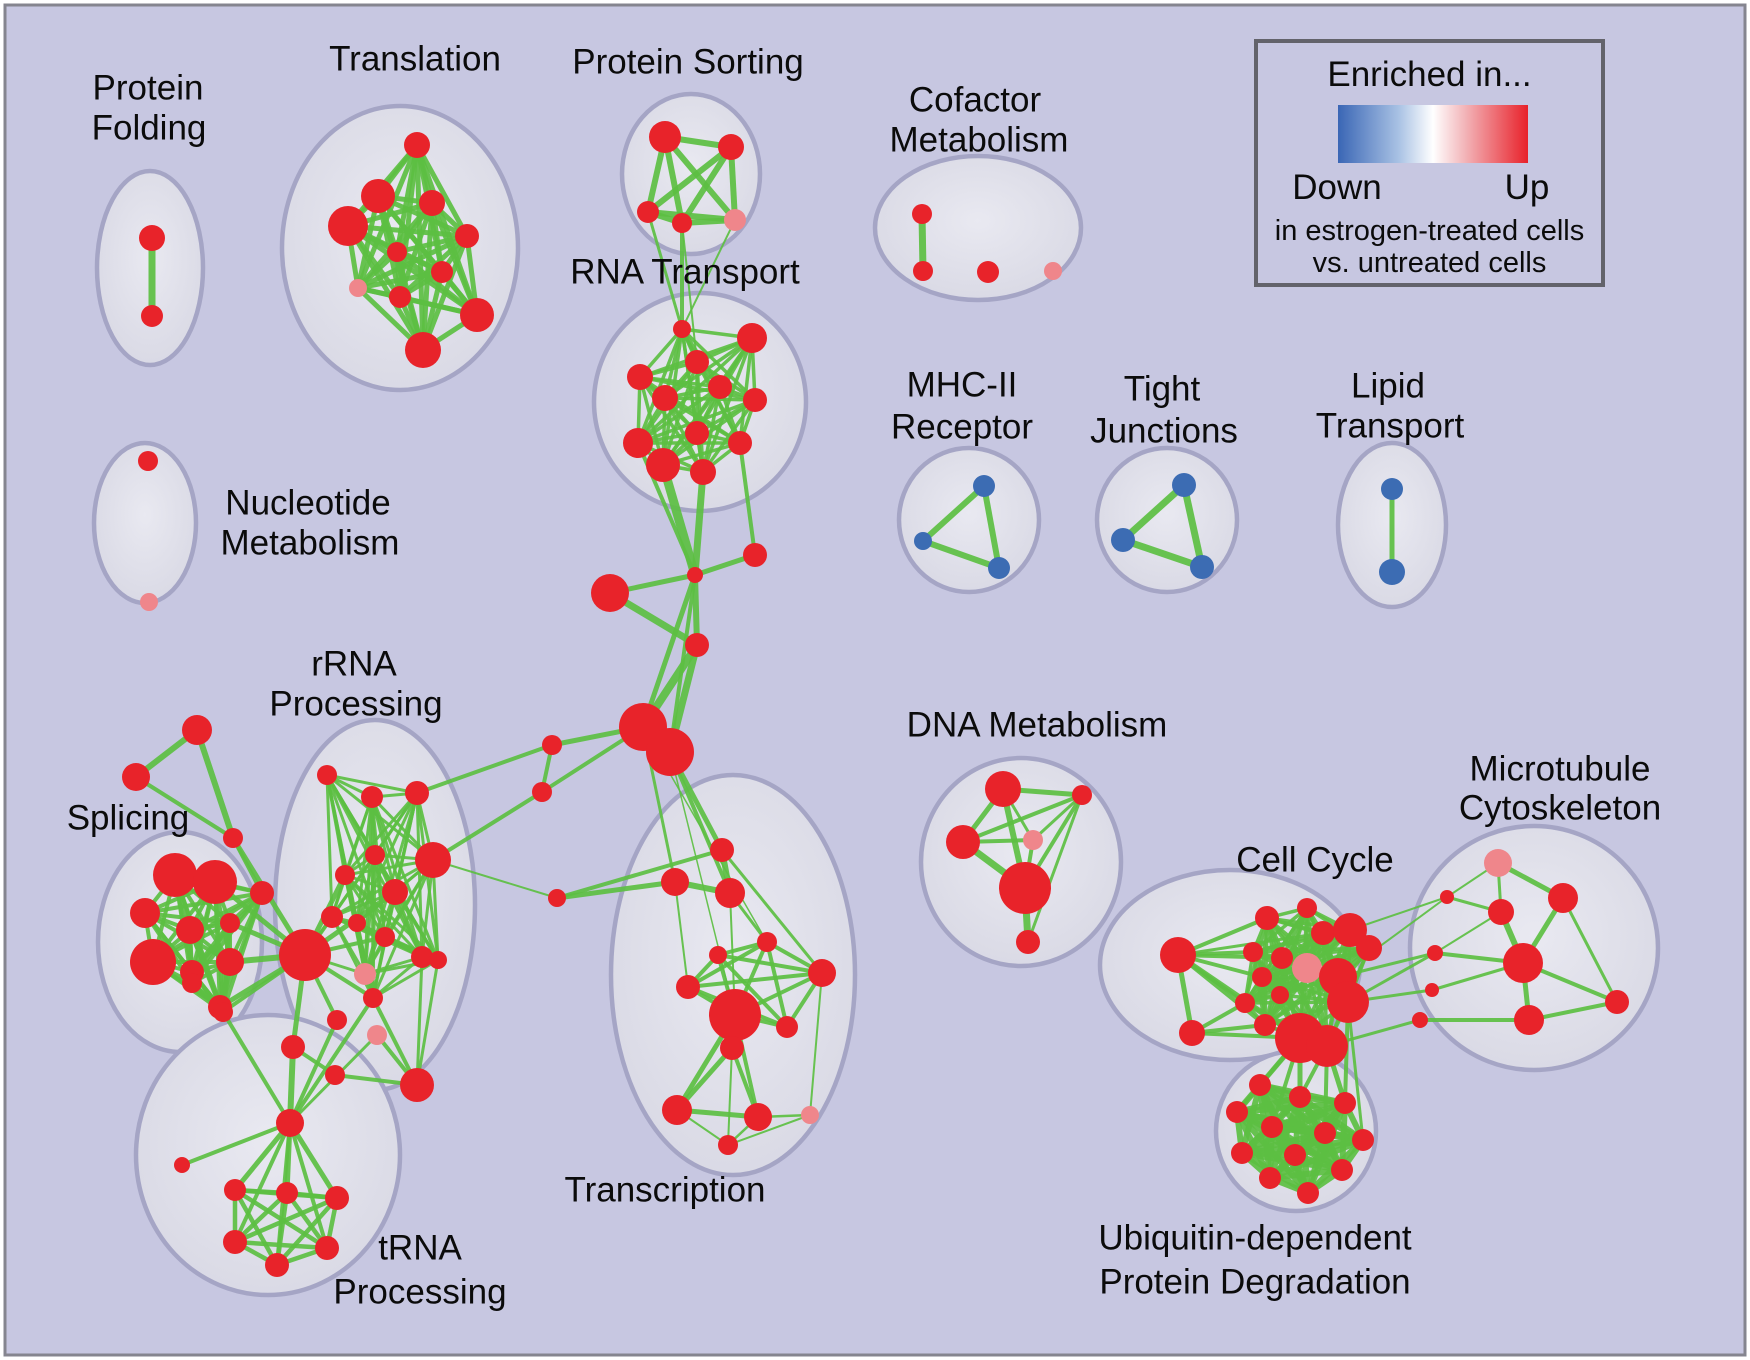  What do you see at coordinates (348, 226) in the screenshot?
I see `gene-set-node-t3` at bounding box center [348, 226].